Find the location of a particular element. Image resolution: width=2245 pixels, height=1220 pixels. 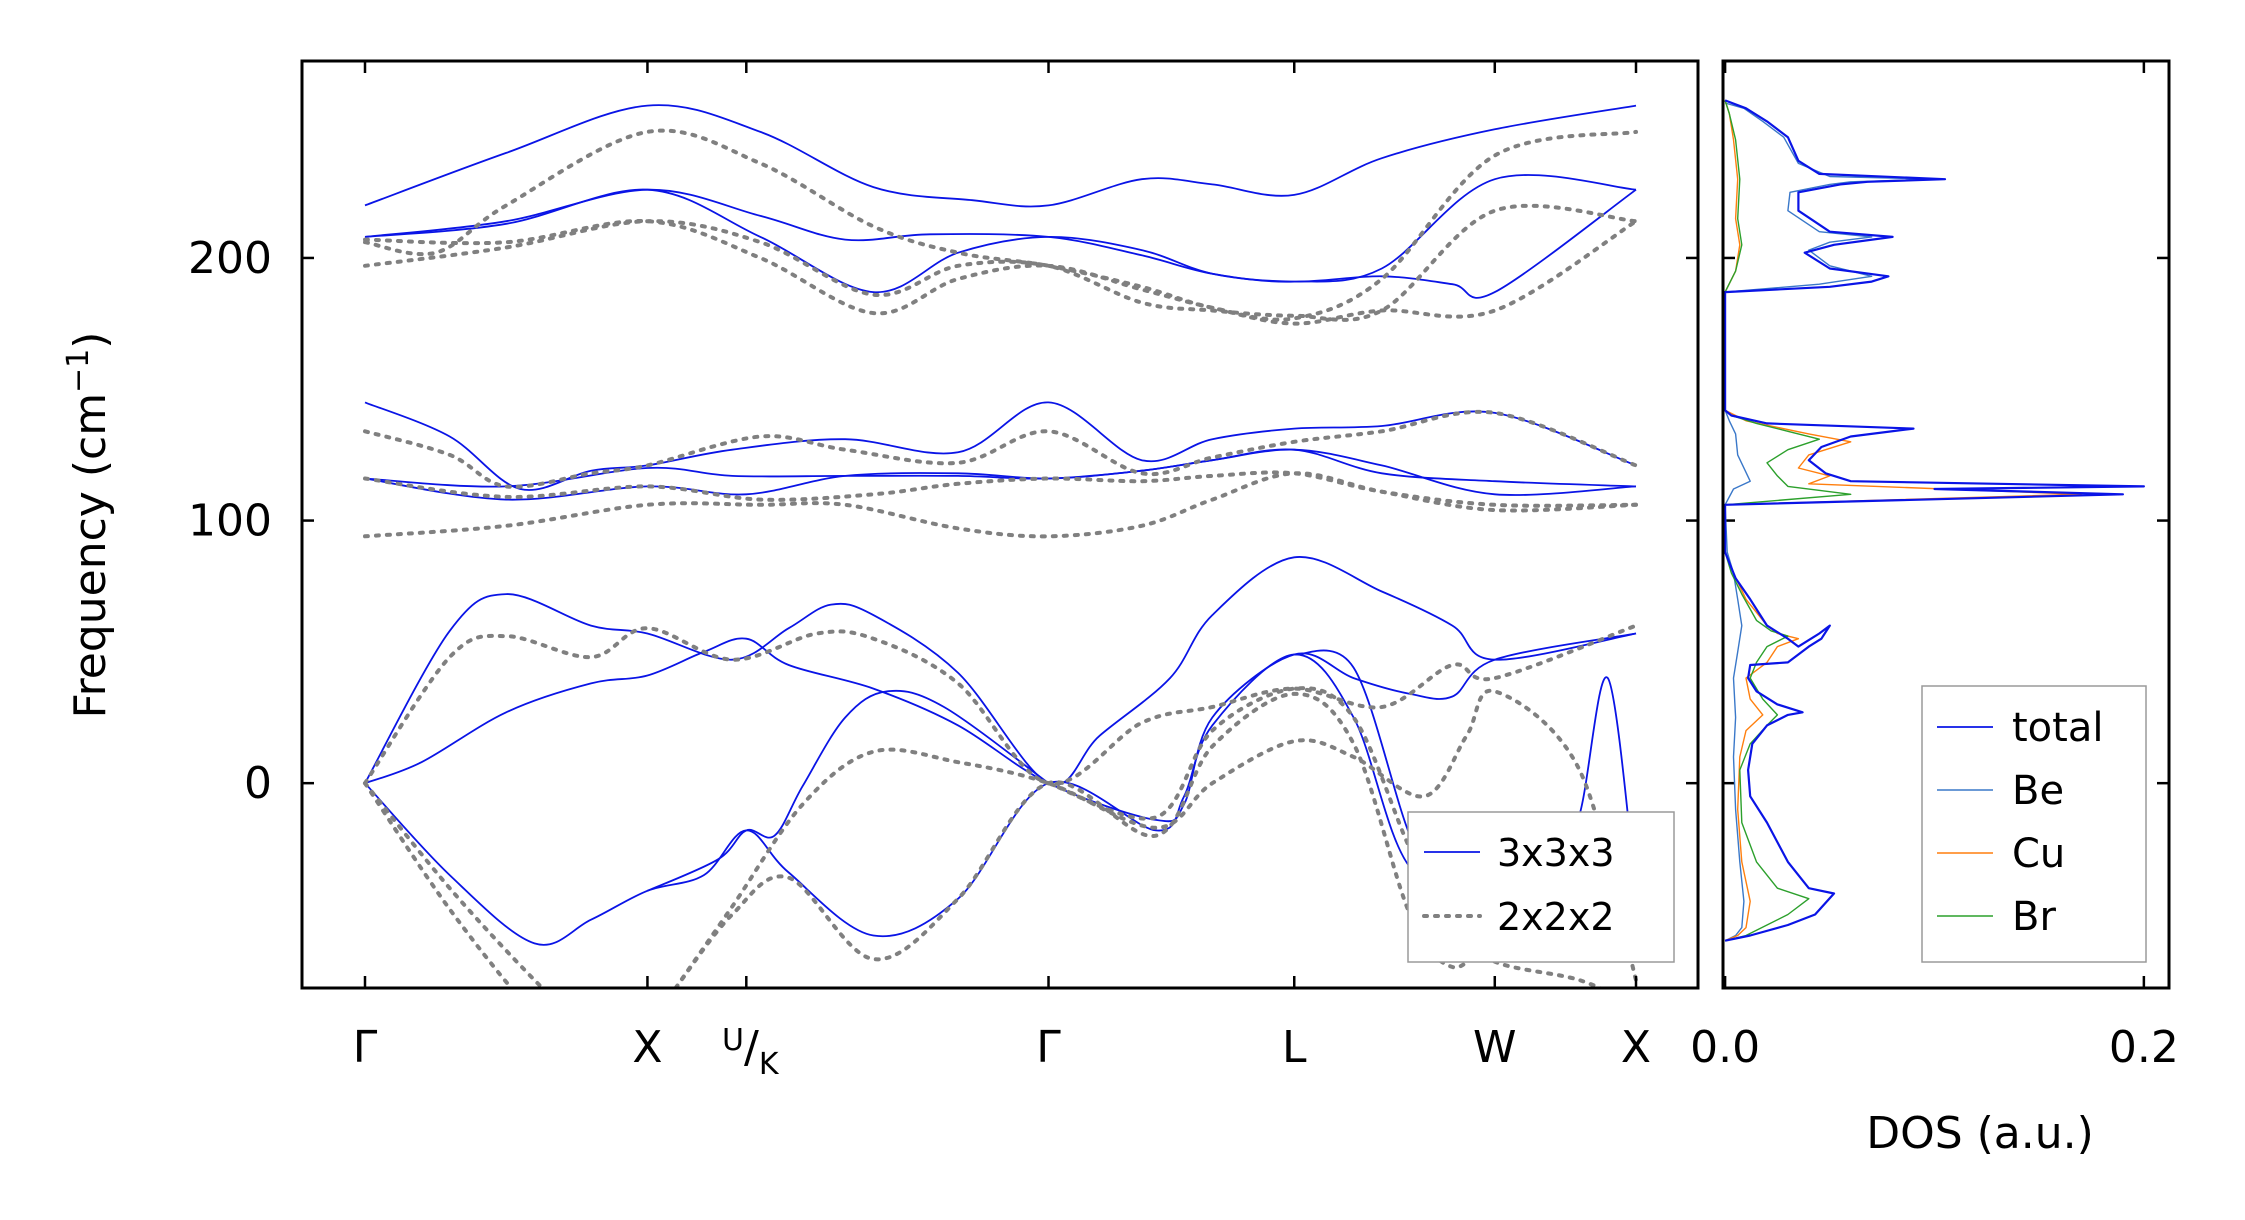

x-tick-label: U/K is located at coordinates (751, 1052).